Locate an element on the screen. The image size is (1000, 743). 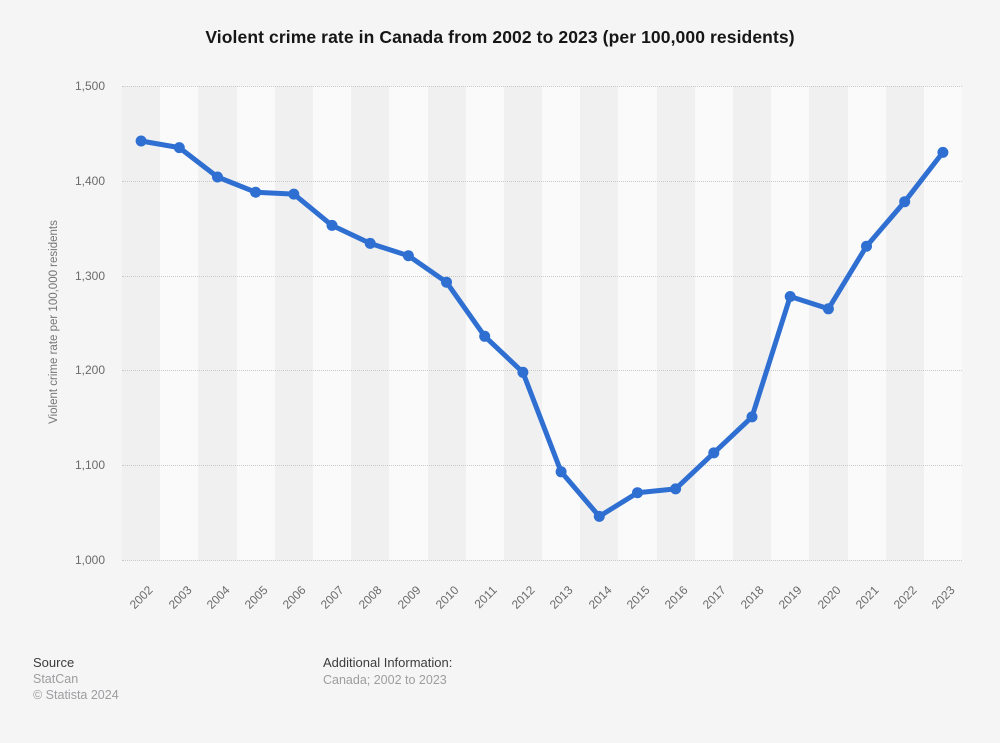
data-point-2012 is located at coordinates (523, 372).